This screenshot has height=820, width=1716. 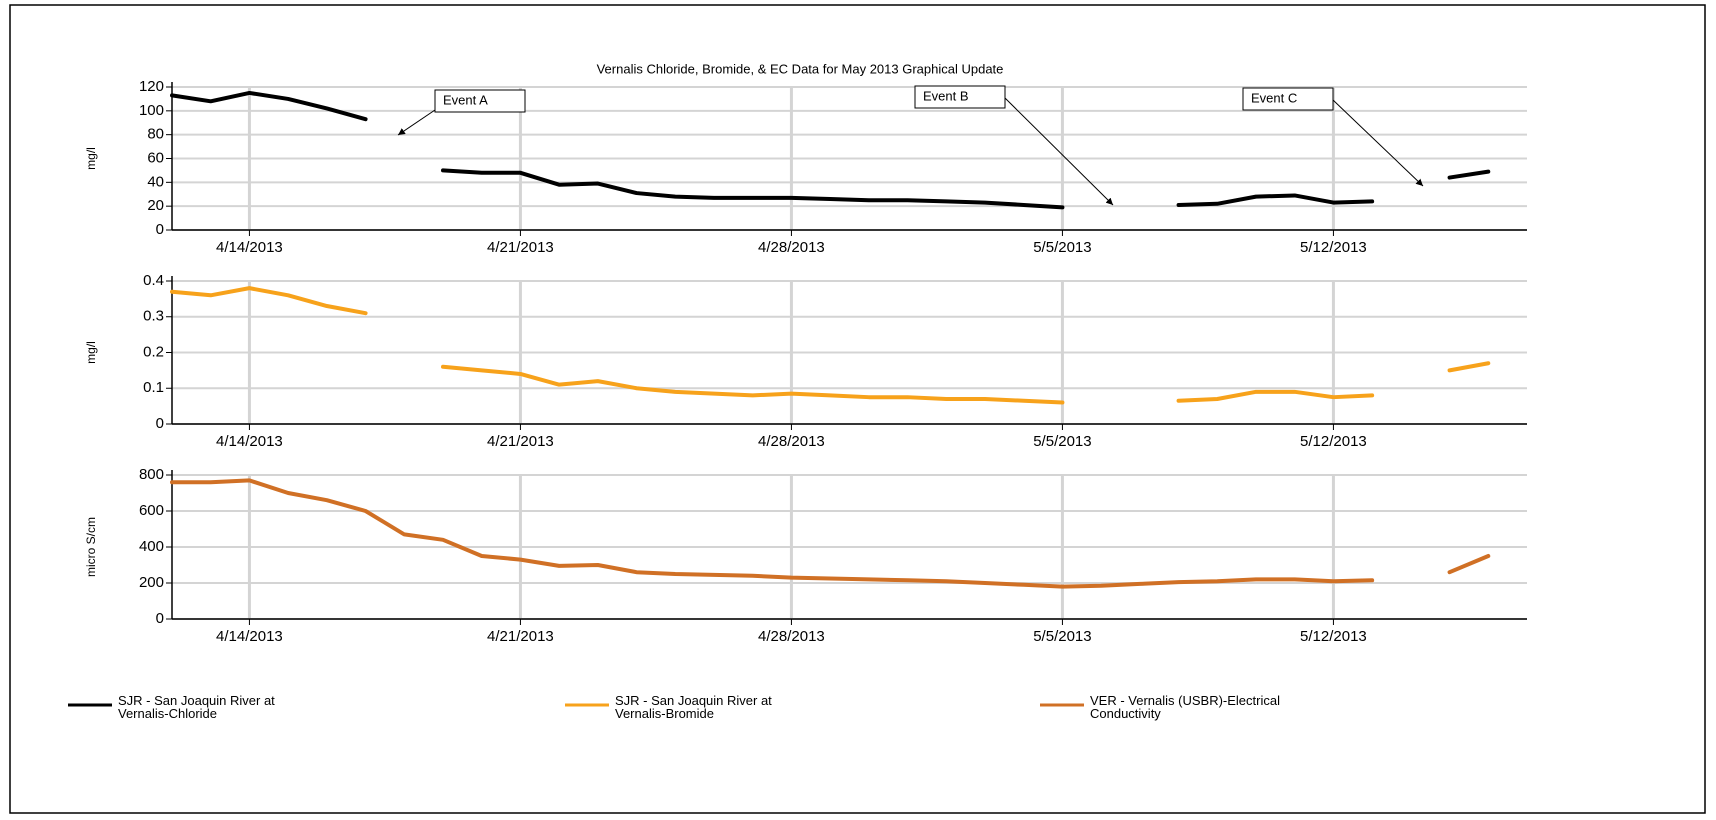 I want to click on annotation: Event C, so click(x=1274, y=97).